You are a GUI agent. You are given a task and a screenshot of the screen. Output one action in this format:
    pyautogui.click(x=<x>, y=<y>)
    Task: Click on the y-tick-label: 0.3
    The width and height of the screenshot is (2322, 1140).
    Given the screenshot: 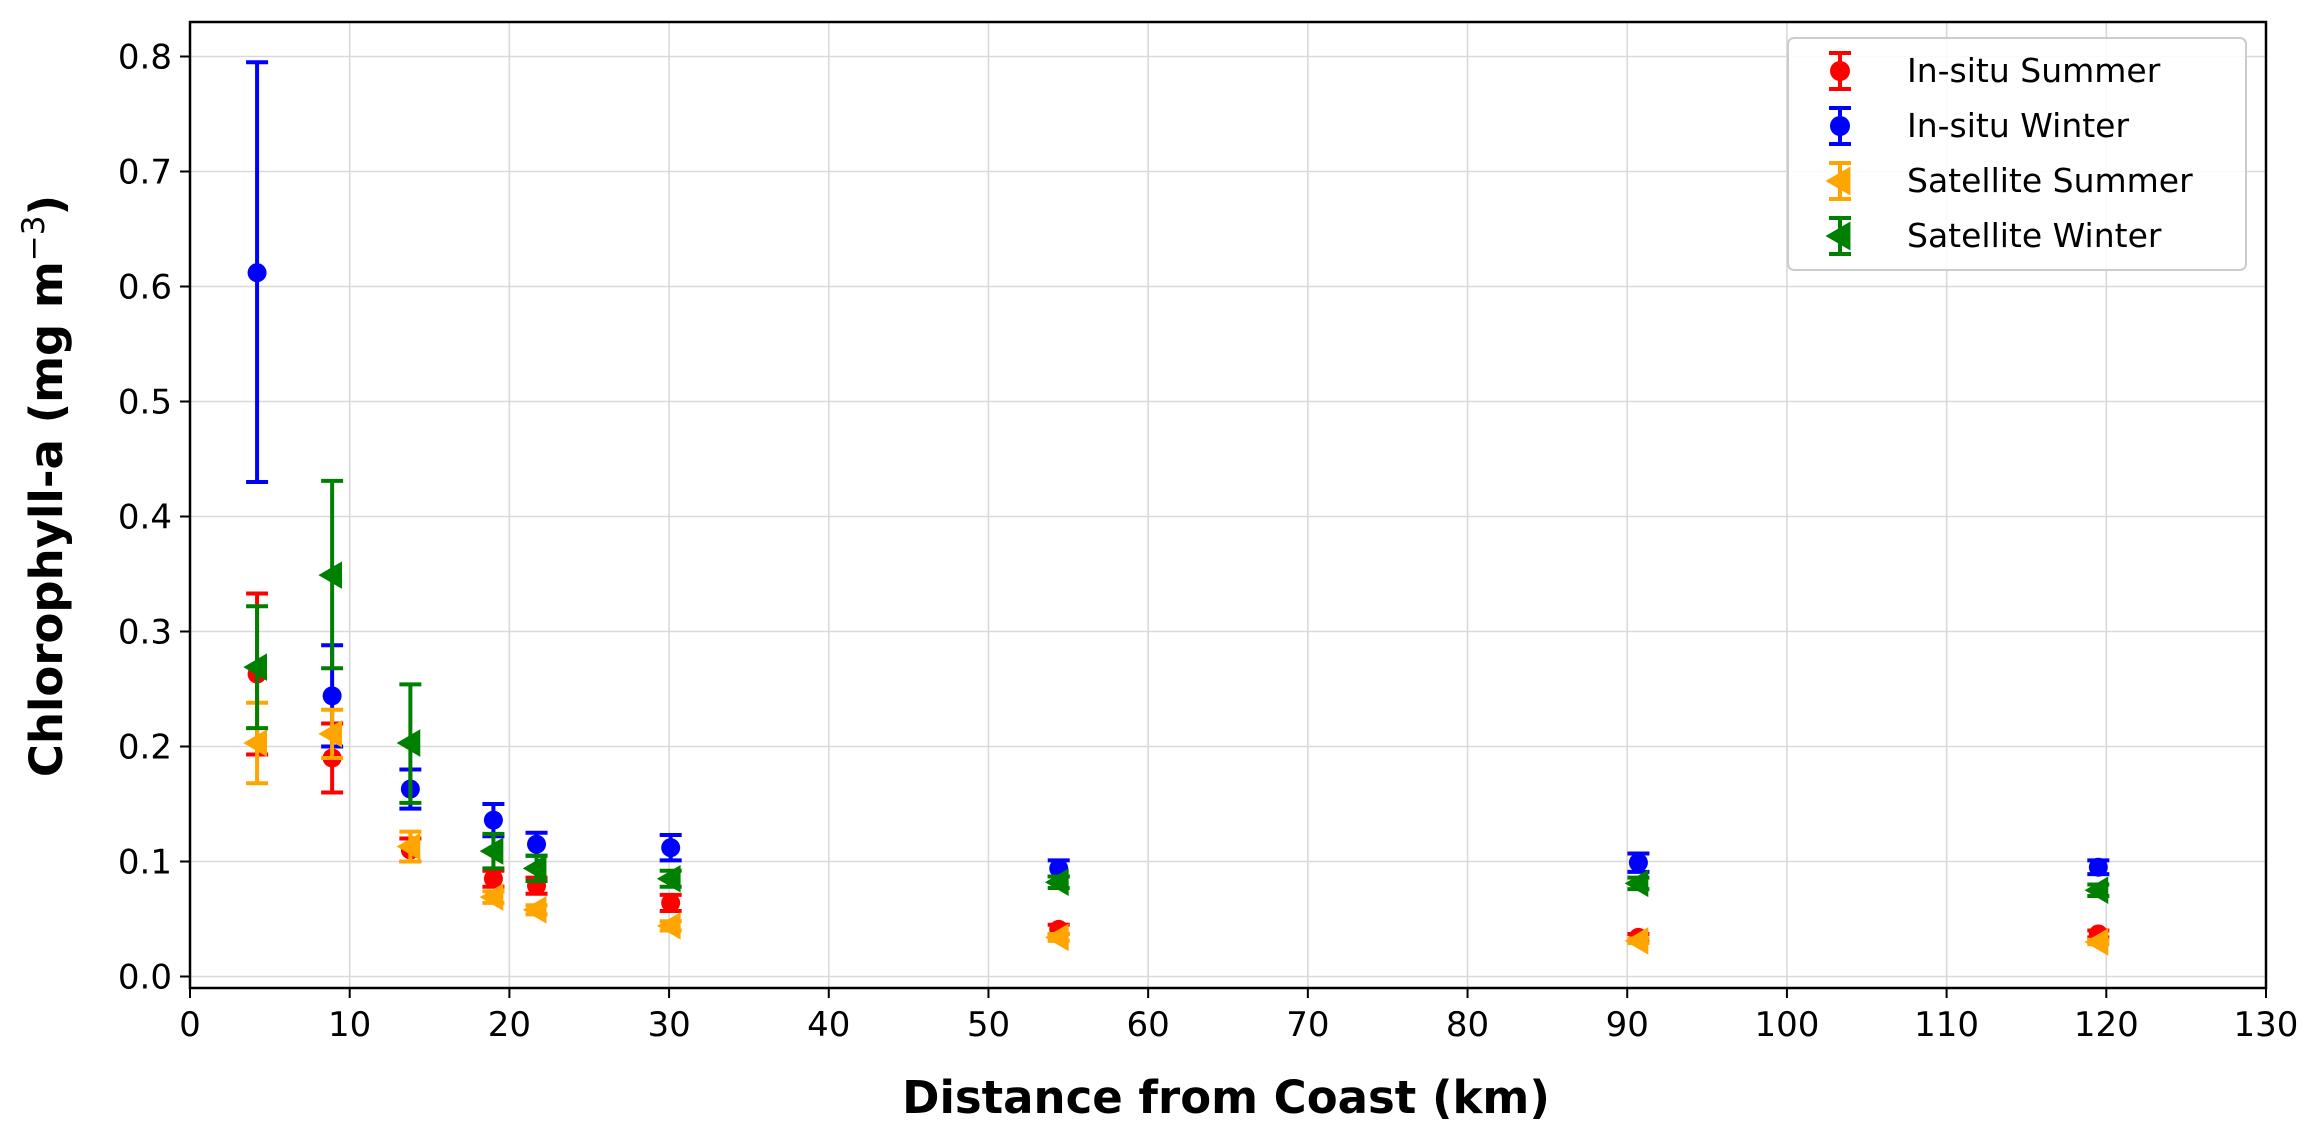 What is the action you would take?
    pyautogui.click(x=145, y=633)
    